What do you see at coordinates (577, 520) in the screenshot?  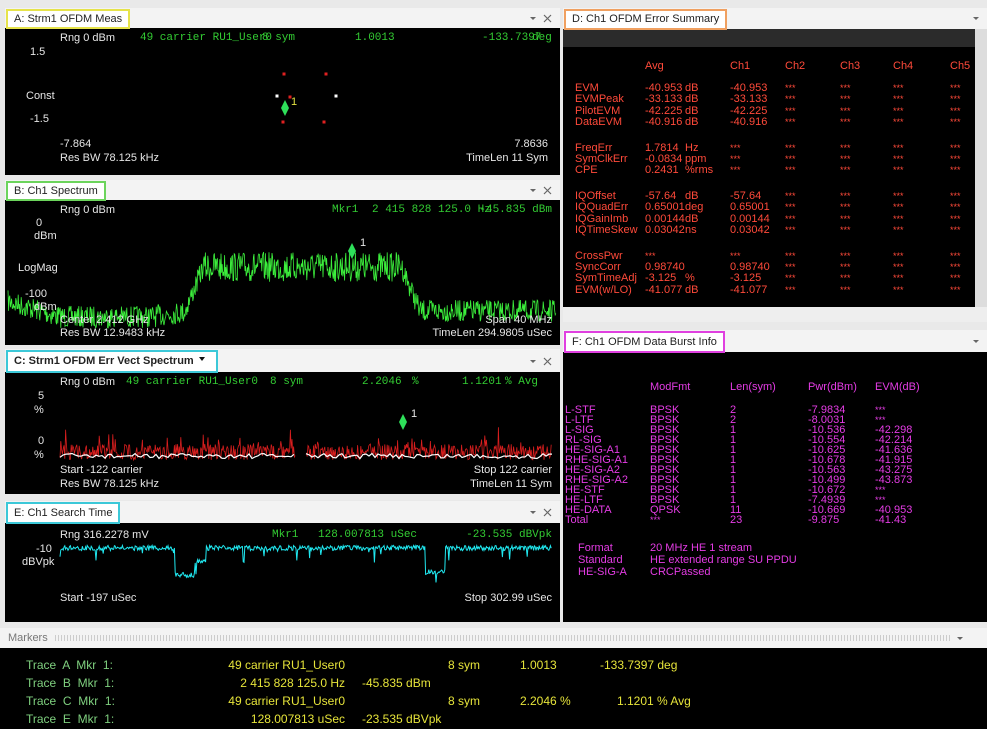 I see `row-label: Total` at bounding box center [577, 520].